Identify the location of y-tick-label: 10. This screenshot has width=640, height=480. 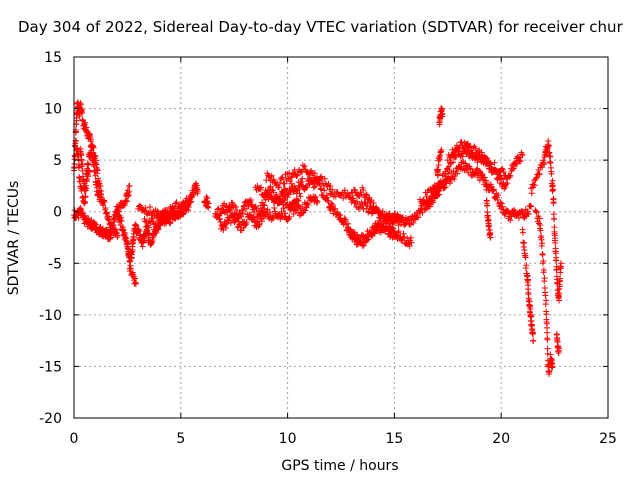
(53, 110).